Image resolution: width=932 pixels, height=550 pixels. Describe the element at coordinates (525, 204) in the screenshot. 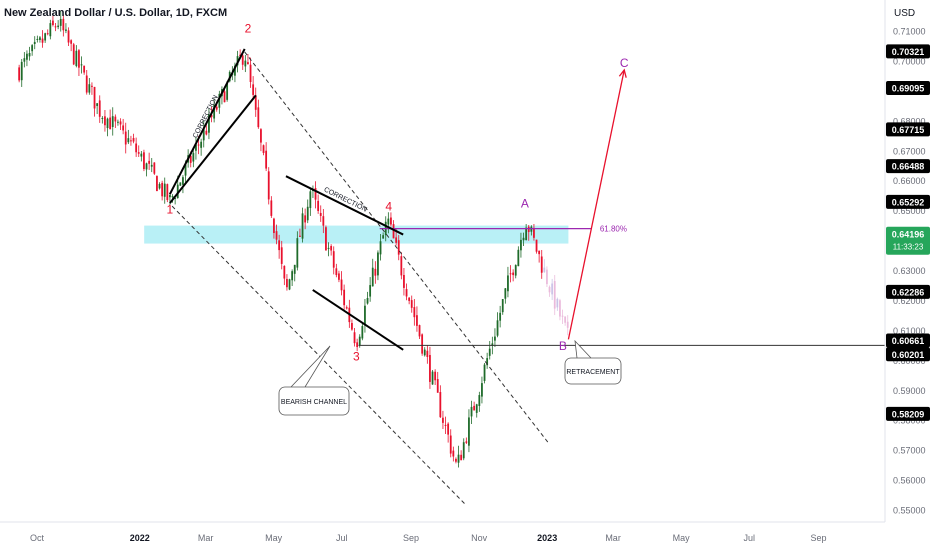

I see `wave-label-a: A` at that location.